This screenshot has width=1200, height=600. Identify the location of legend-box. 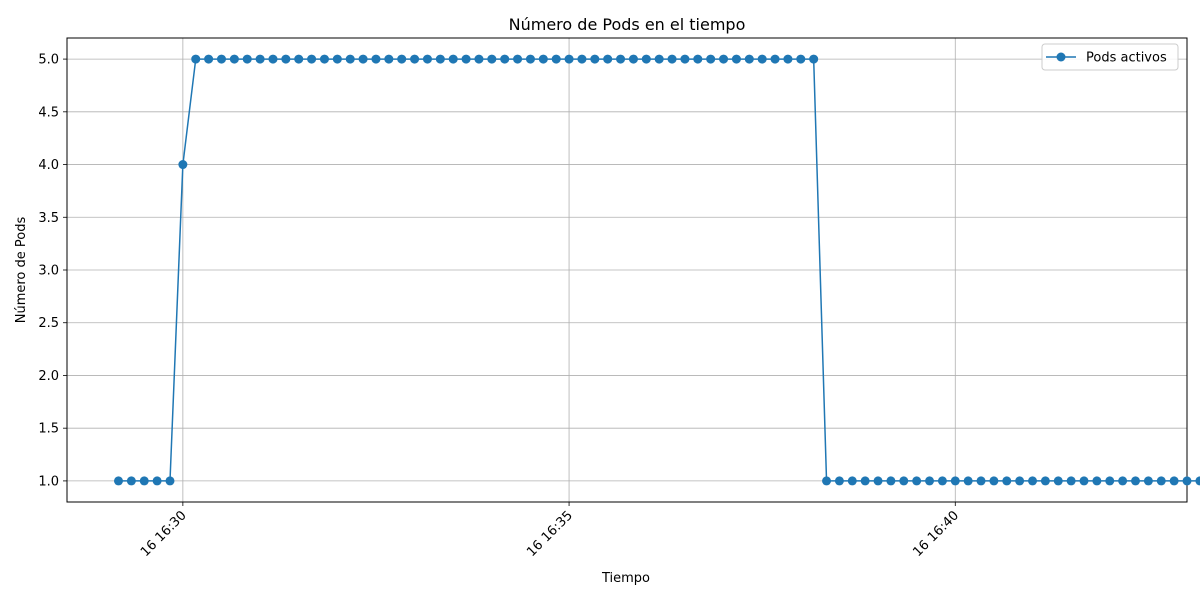
(1110, 57).